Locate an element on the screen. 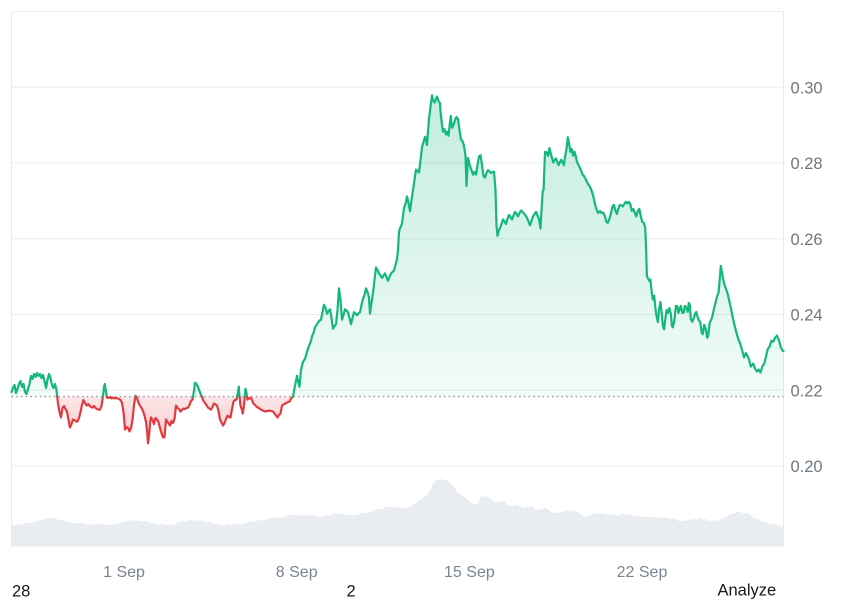 The image size is (844, 603). svg-text: 28 is located at coordinates (21, 592).